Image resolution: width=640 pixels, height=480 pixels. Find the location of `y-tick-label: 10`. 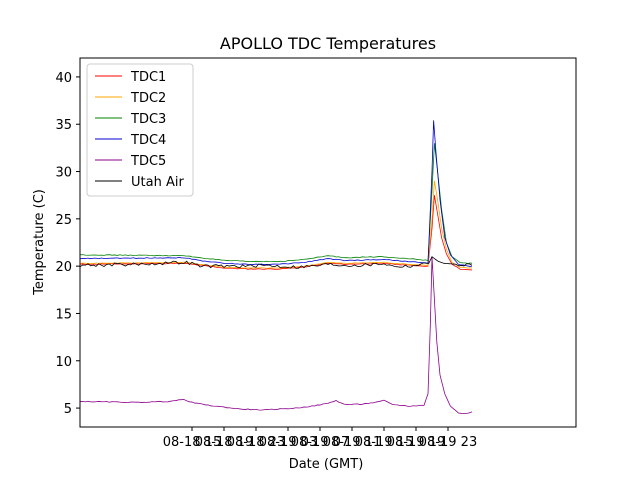

y-tick-label: 10 is located at coordinates (63, 362).